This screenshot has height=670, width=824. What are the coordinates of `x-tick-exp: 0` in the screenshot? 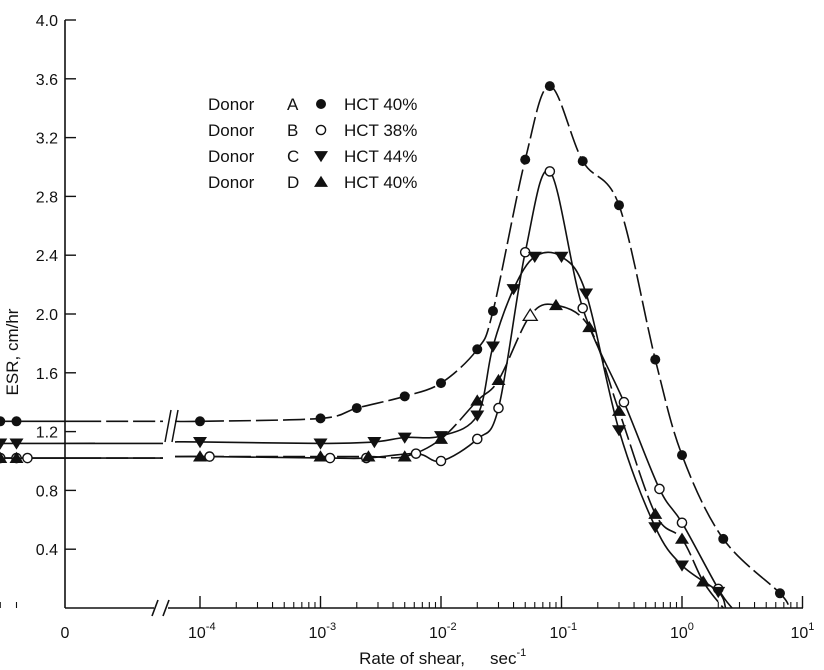 It's located at (691, 627).